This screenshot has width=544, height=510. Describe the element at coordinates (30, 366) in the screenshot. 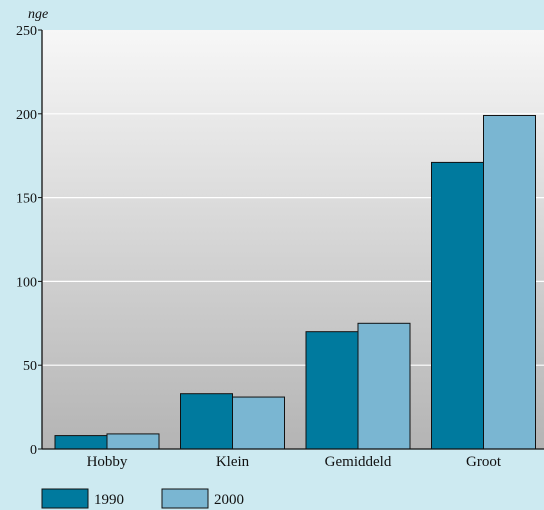

I see `y-tick-label: 50` at that location.